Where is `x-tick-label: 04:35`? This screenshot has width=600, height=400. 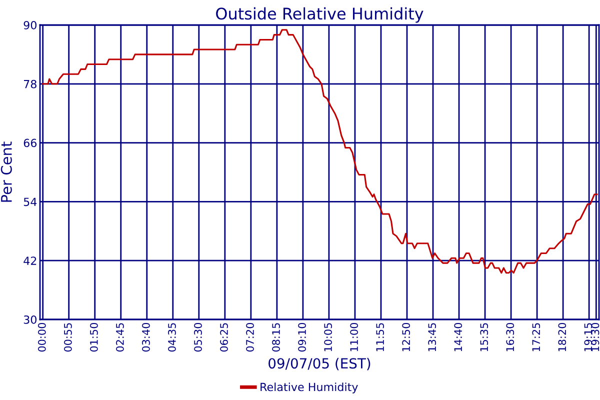
x-tick-label: 04:35 is located at coordinates (172, 337).